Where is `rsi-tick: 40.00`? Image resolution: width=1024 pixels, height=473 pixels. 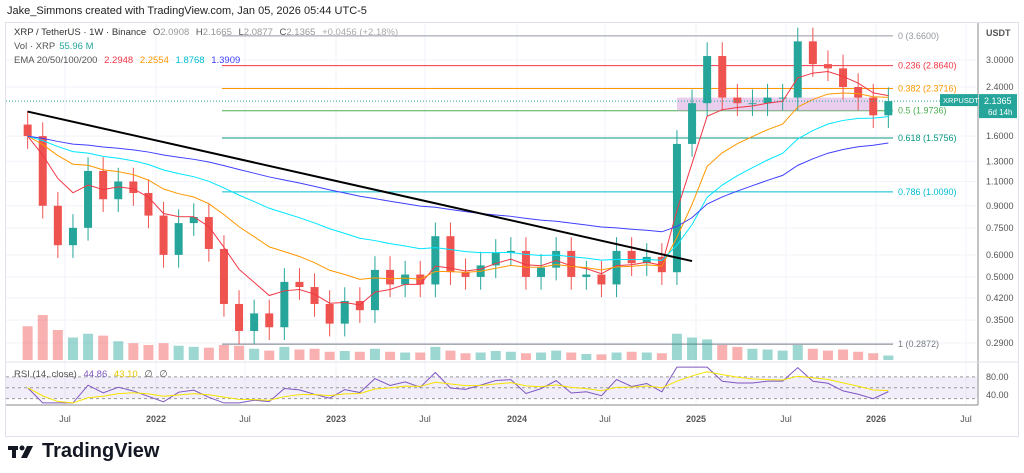 rsi-tick: 40.00 is located at coordinates (997, 395).